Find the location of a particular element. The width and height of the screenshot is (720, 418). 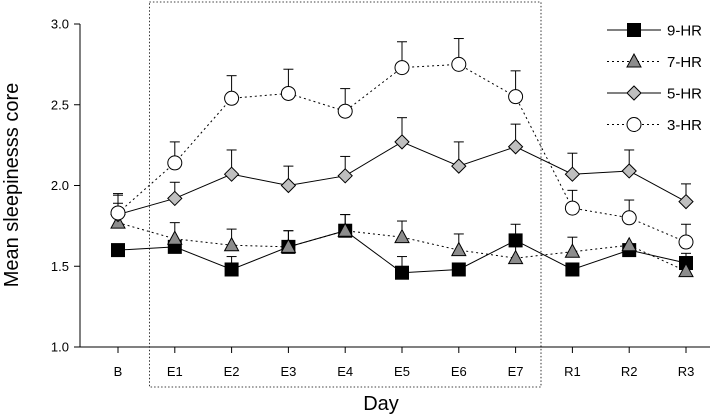

series-line-5-hr is located at coordinates (402, 178).